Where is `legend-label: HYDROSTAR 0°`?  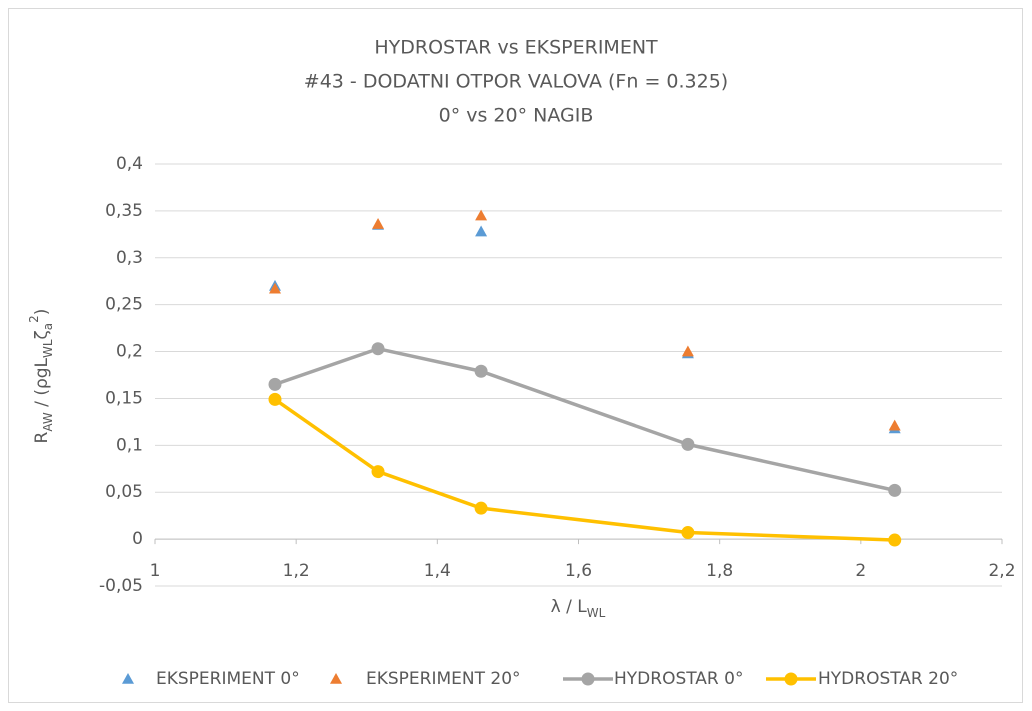 legend-label: HYDROSTAR 0° is located at coordinates (678, 679).